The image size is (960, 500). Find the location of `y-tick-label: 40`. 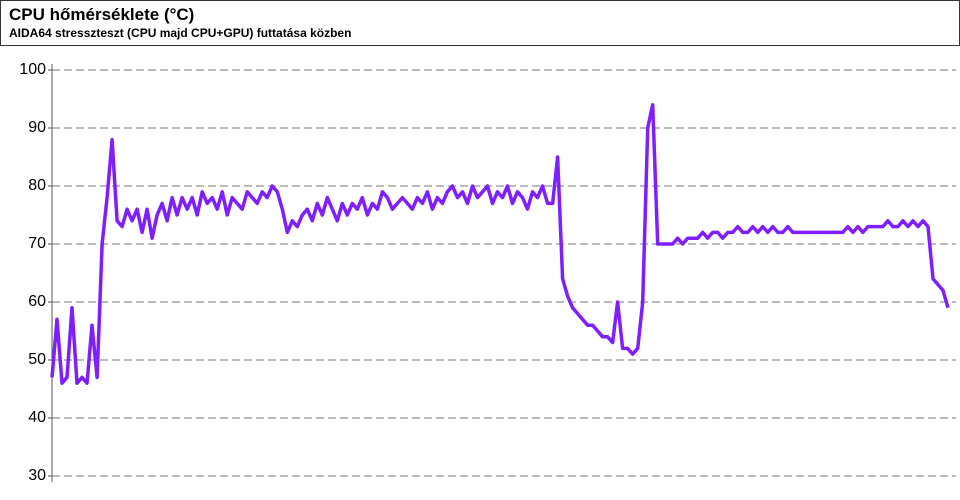

y-tick-label: 40 is located at coordinates (37, 417).